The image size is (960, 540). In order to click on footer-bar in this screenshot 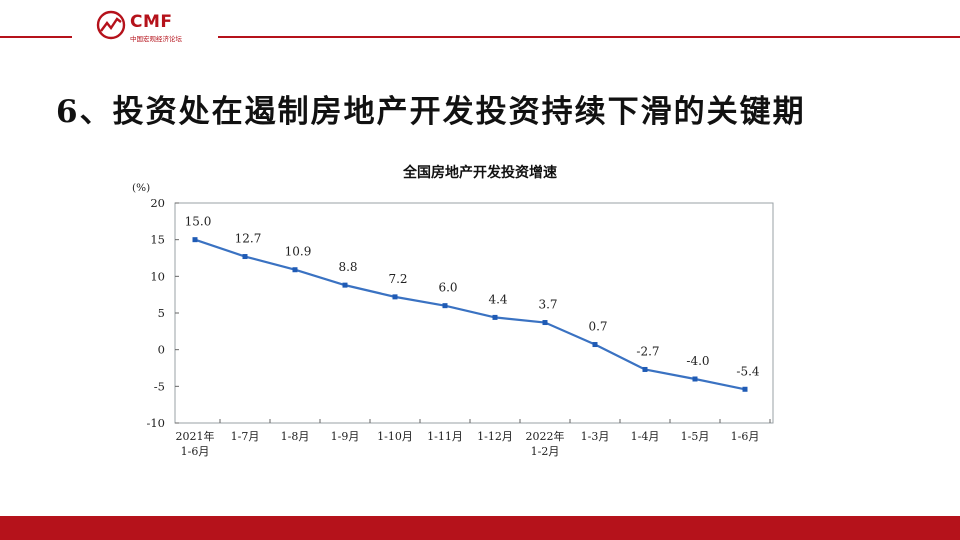, I will do `click(480, 528)`.